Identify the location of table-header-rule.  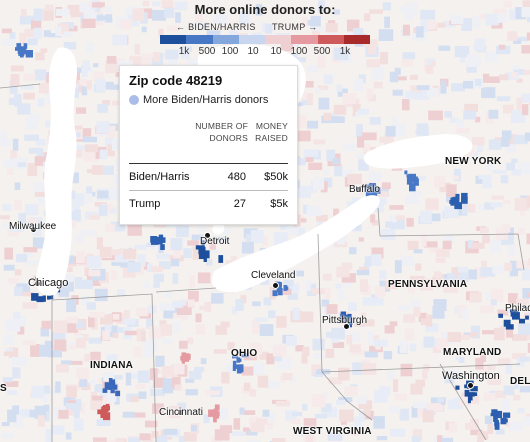
(208, 163).